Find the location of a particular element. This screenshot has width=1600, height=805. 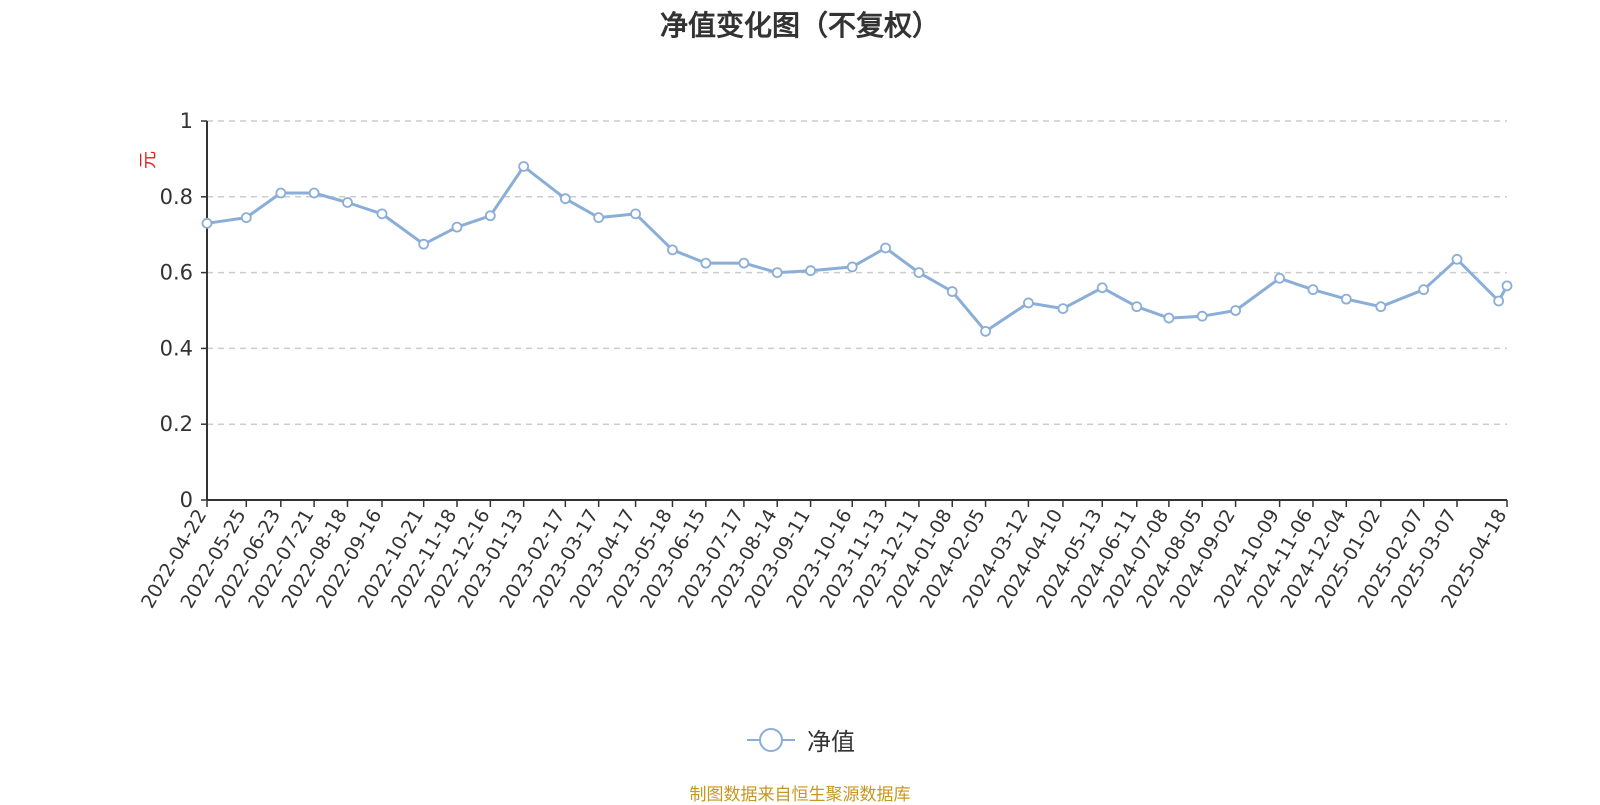

y-tick-label: 0.2 is located at coordinates (176, 424).